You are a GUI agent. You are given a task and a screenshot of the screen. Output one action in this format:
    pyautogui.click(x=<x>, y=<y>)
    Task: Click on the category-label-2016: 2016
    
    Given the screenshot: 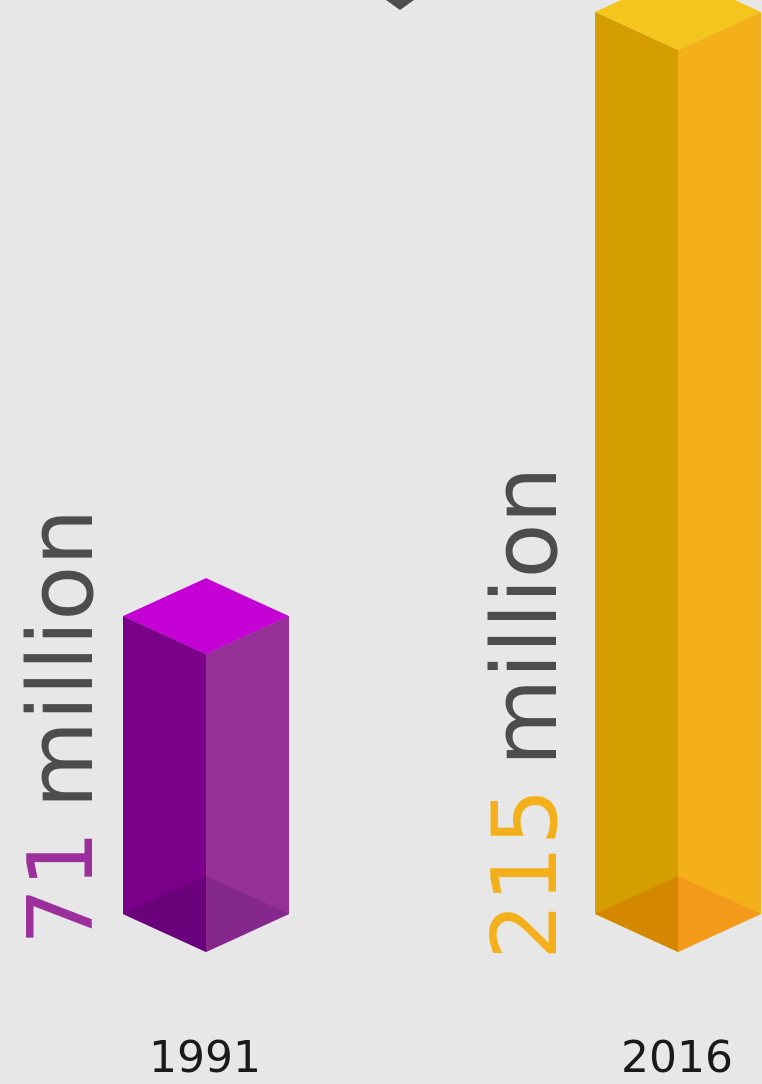 What is the action you would take?
    pyautogui.click(x=677, y=1056)
    